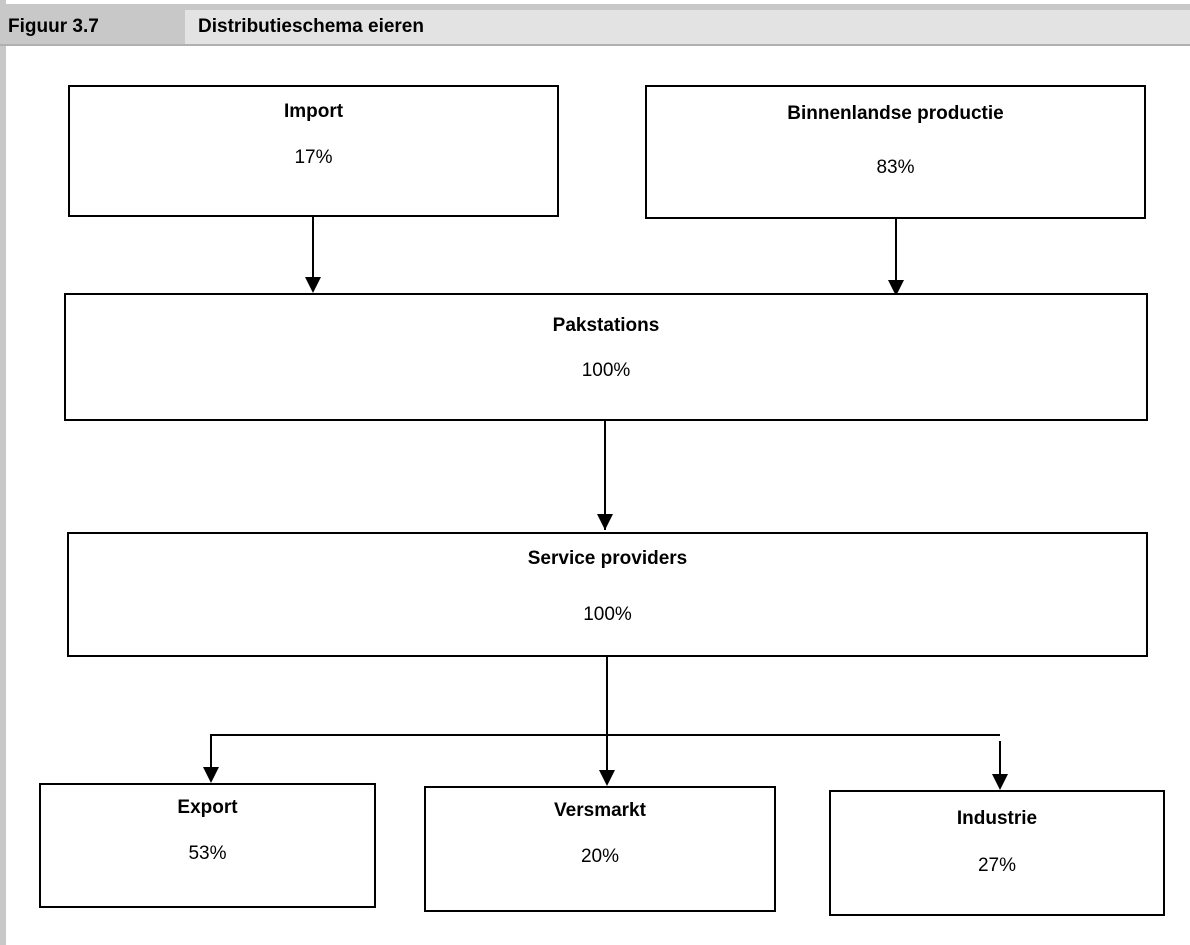  Describe the element at coordinates (607, 614) in the screenshot. I see `node-service-providers-value: 100%` at that location.